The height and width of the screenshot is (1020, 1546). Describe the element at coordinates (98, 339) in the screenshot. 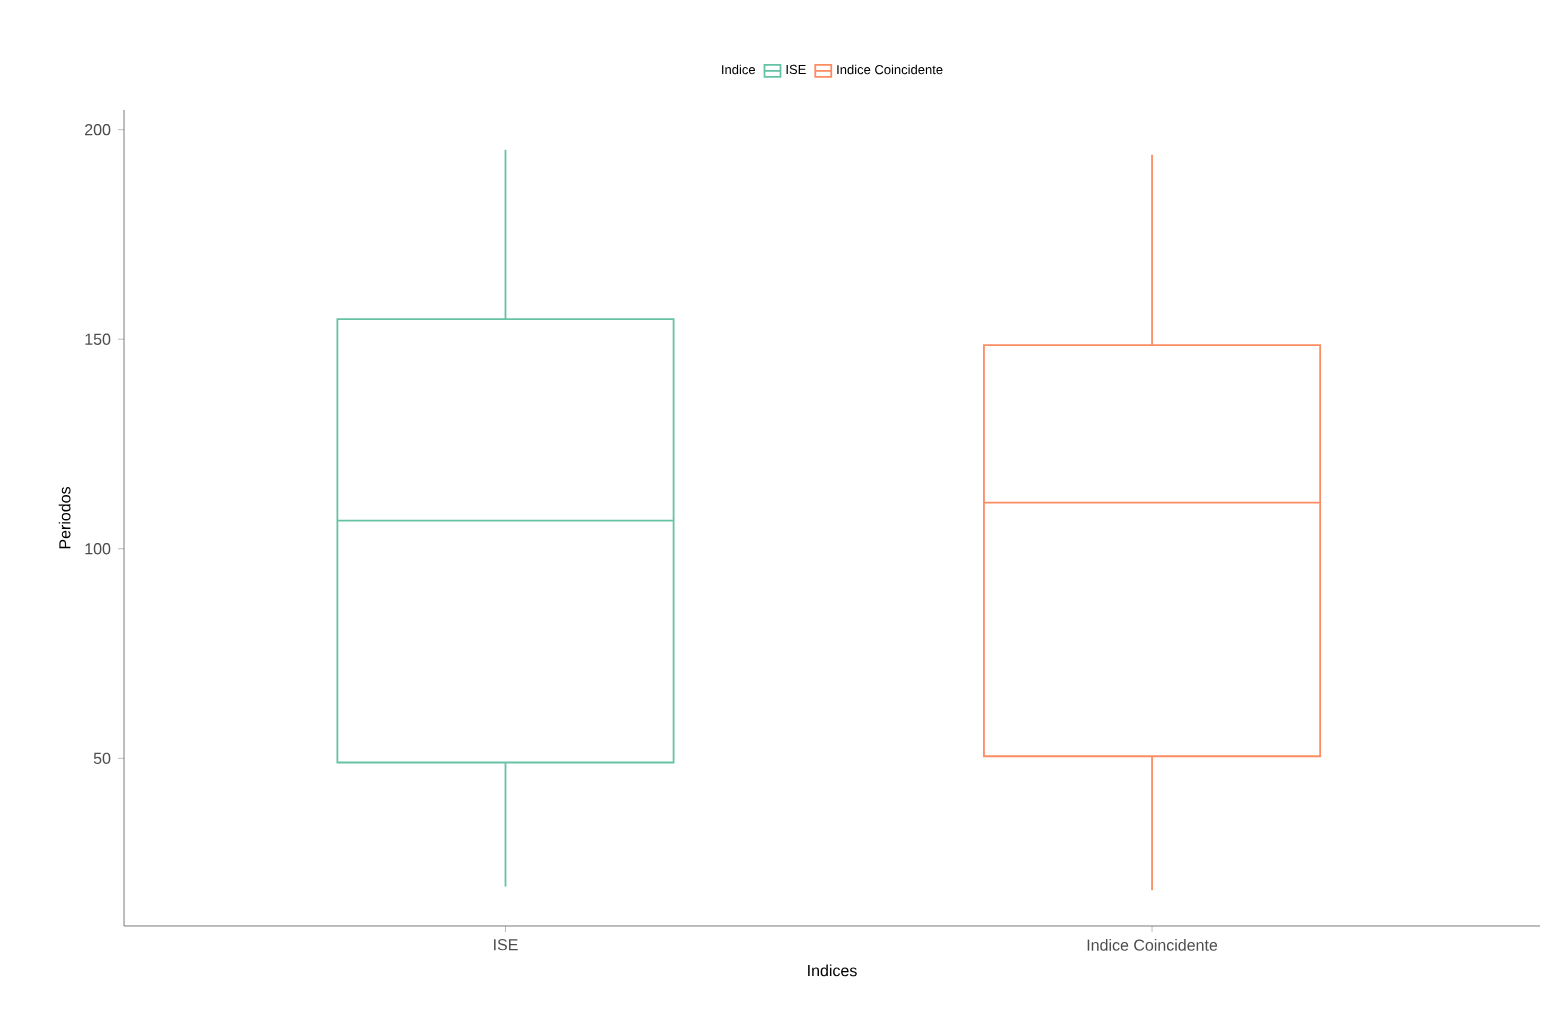

I see `y-tick-label: 150` at that location.